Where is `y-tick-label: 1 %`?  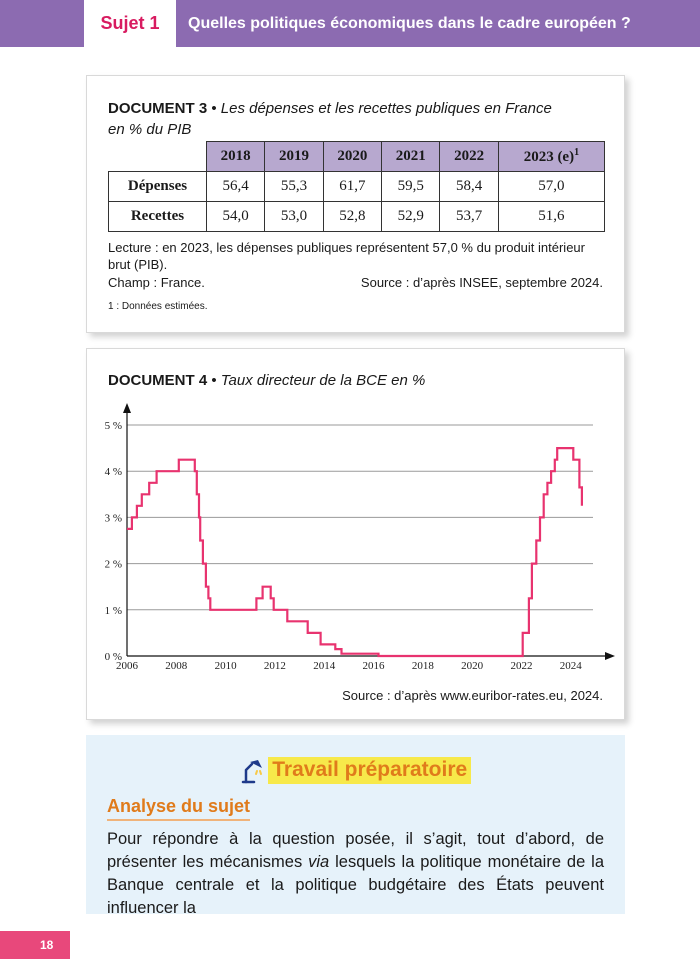 y-tick-label: 1 % is located at coordinates (113, 611).